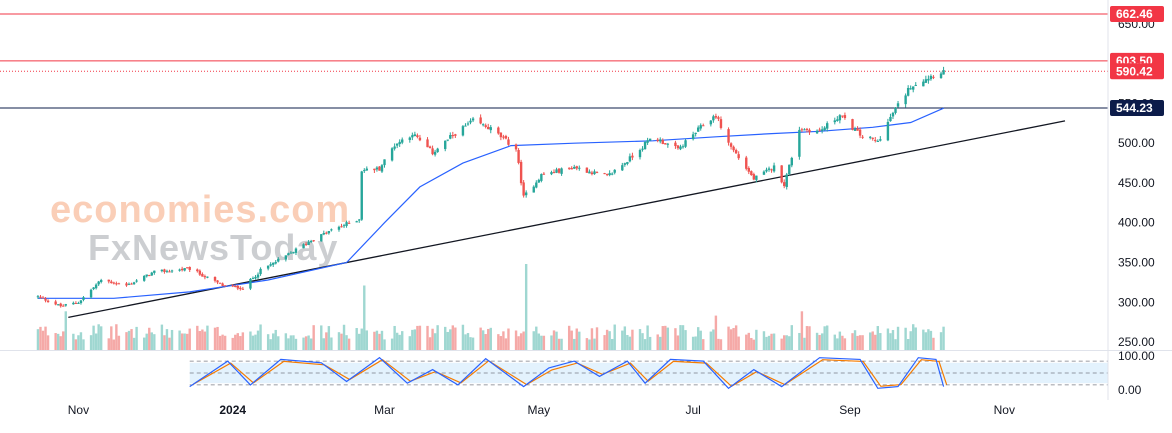 This screenshot has height=433, width=1172. I want to click on watermark-economies: economies.com, so click(200, 210).